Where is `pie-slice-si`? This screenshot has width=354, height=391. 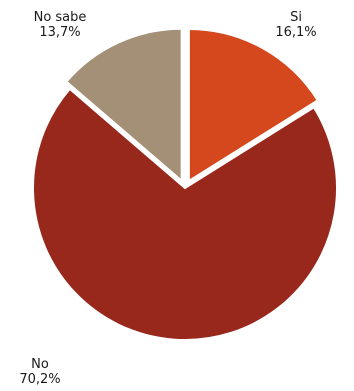 pie-slice-si is located at coordinates (253, 105).